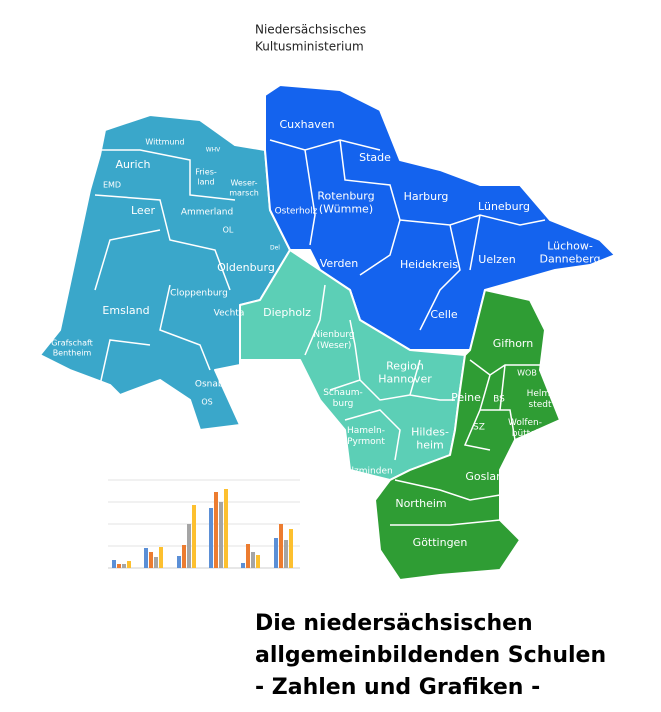  What do you see at coordinates (525, 423) in the screenshot?
I see `region-label: Wolfen-` at bounding box center [525, 423].